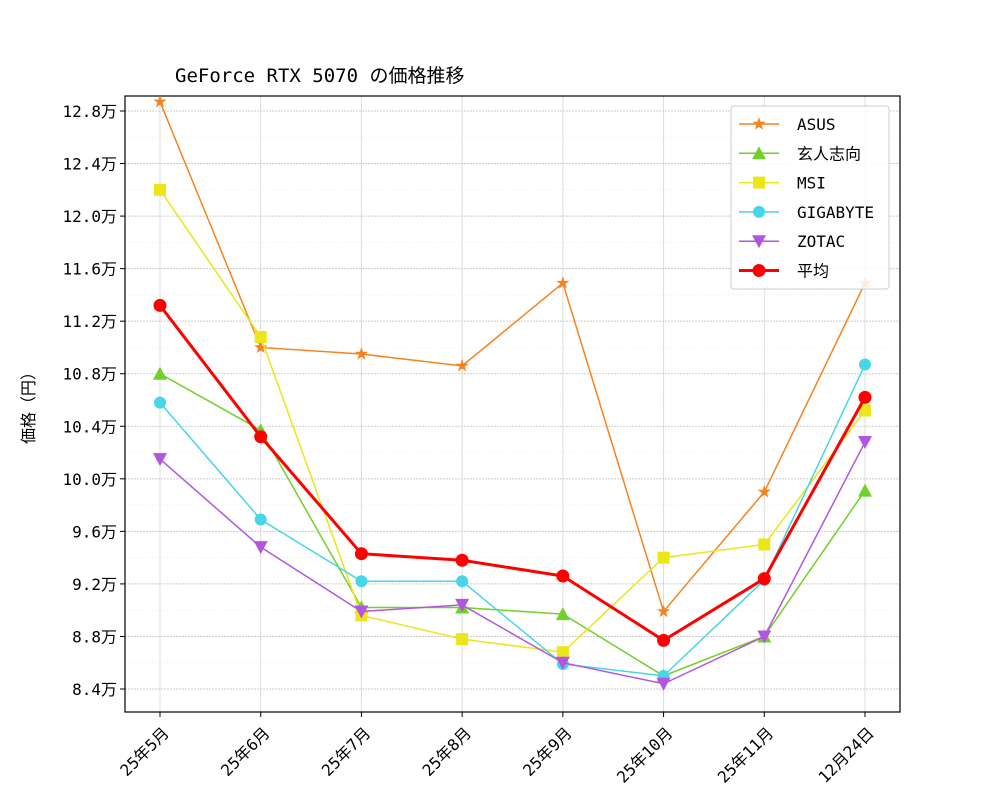 This screenshot has height=804, width=1000. What do you see at coordinates (846, 754) in the screenshot?
I see `x-tick-label: 12月24日` at bounding box center [846, 754].